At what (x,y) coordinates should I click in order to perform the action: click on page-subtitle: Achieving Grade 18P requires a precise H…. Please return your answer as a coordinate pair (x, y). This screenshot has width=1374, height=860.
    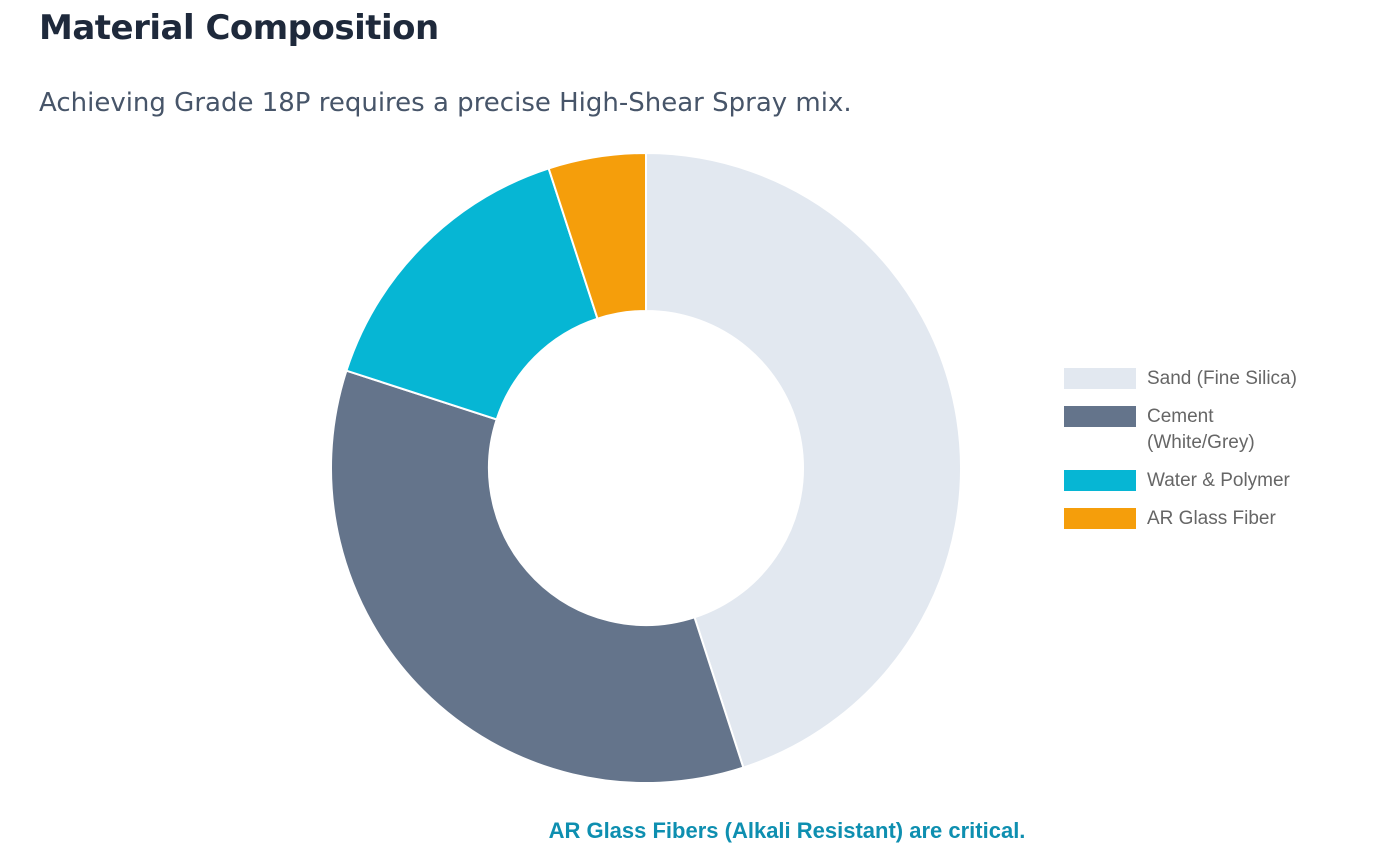
    Looking at the image, I should click on (445, 103).